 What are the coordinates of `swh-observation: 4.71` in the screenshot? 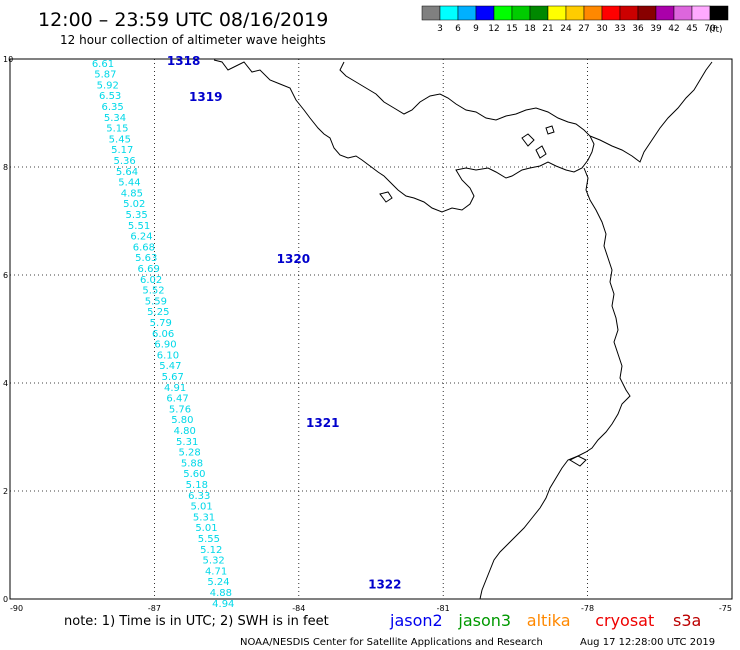 It's located at (216, 571).